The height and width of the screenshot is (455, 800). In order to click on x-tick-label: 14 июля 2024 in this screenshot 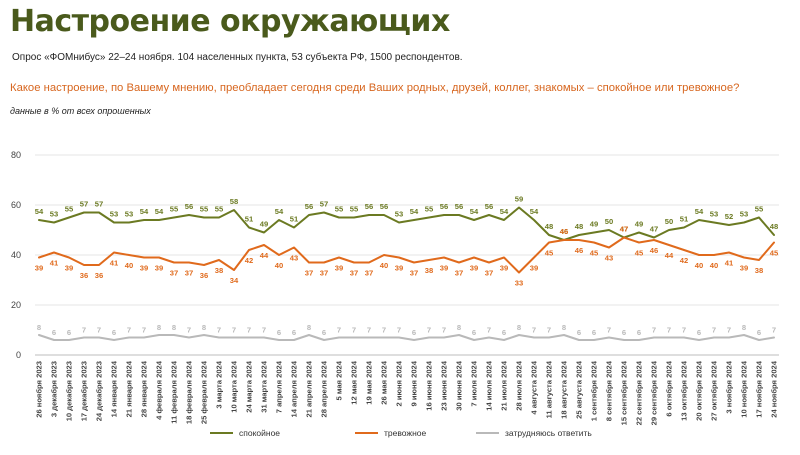, I will do `click(489, 385)`.